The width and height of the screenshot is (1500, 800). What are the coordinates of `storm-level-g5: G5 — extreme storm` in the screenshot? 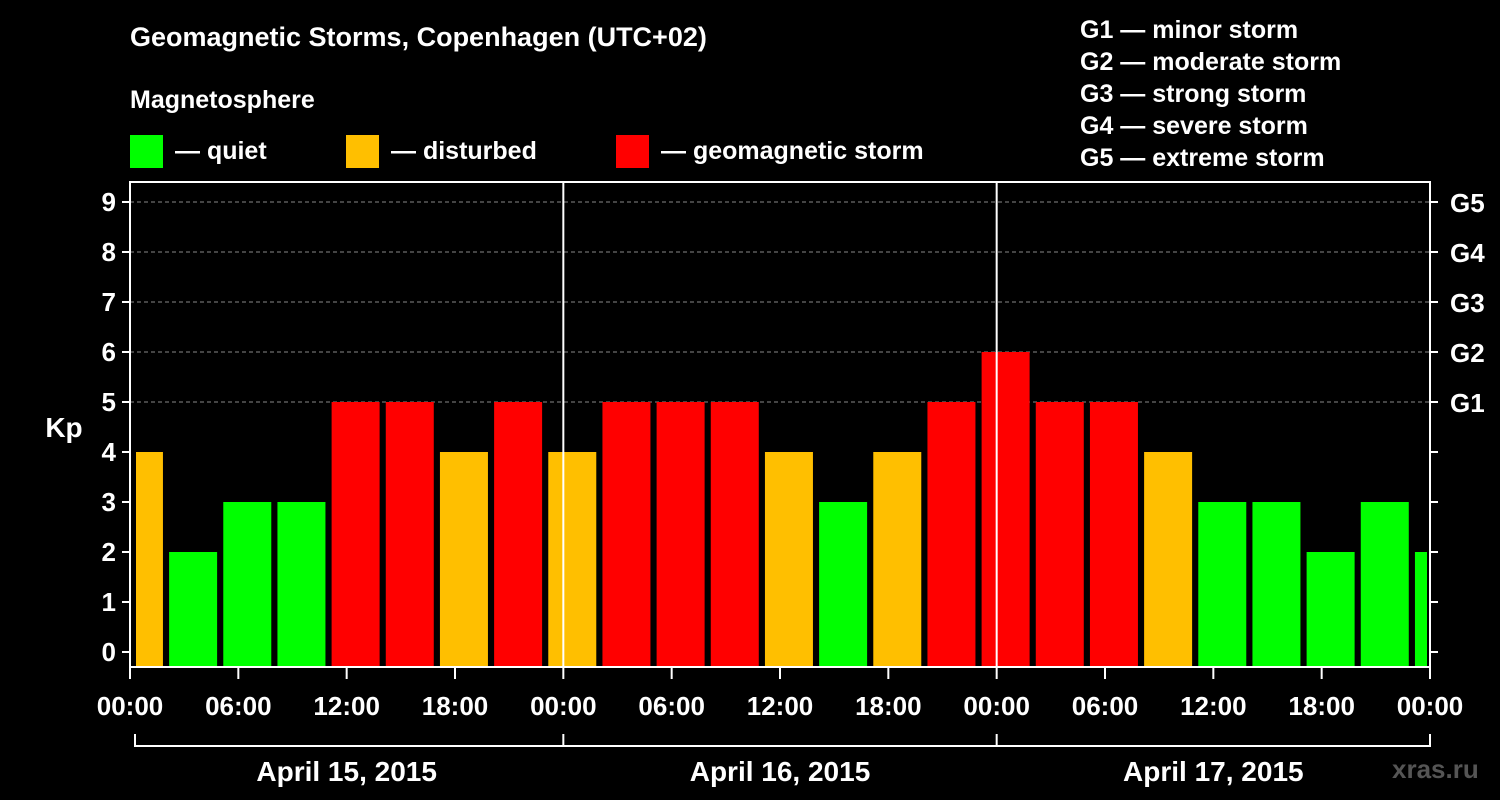 It's located at (1202, 158).